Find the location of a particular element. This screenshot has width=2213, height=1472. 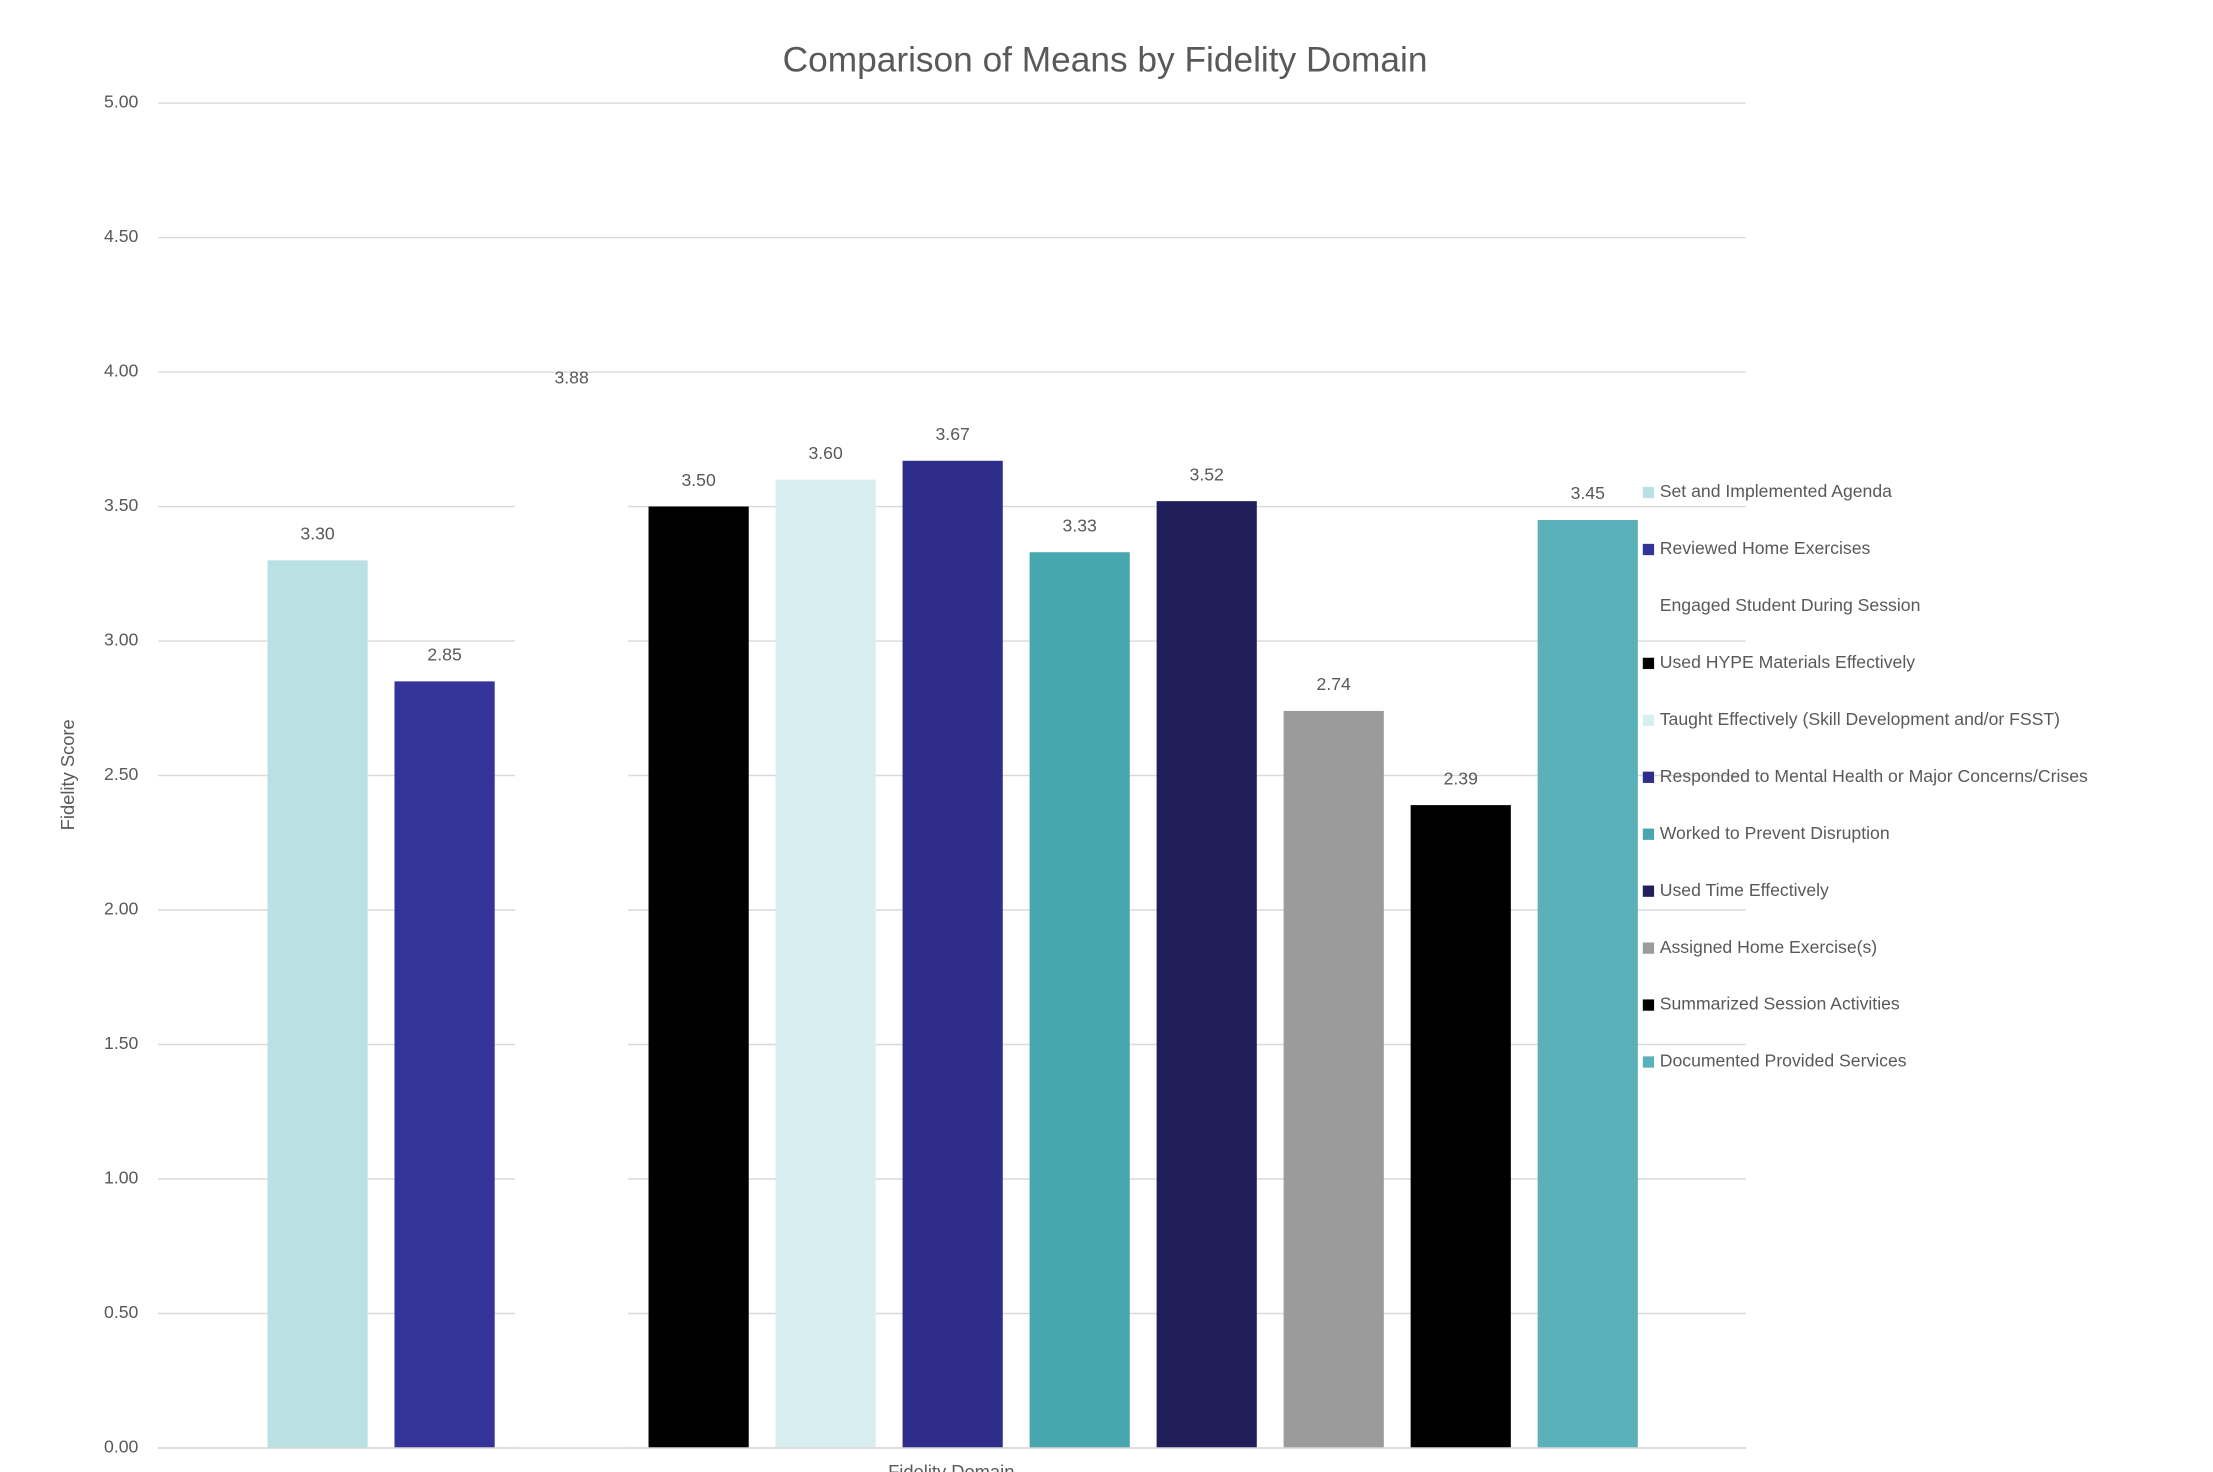

y-tick-label: 4.00 is located at coordinates (121, 371).